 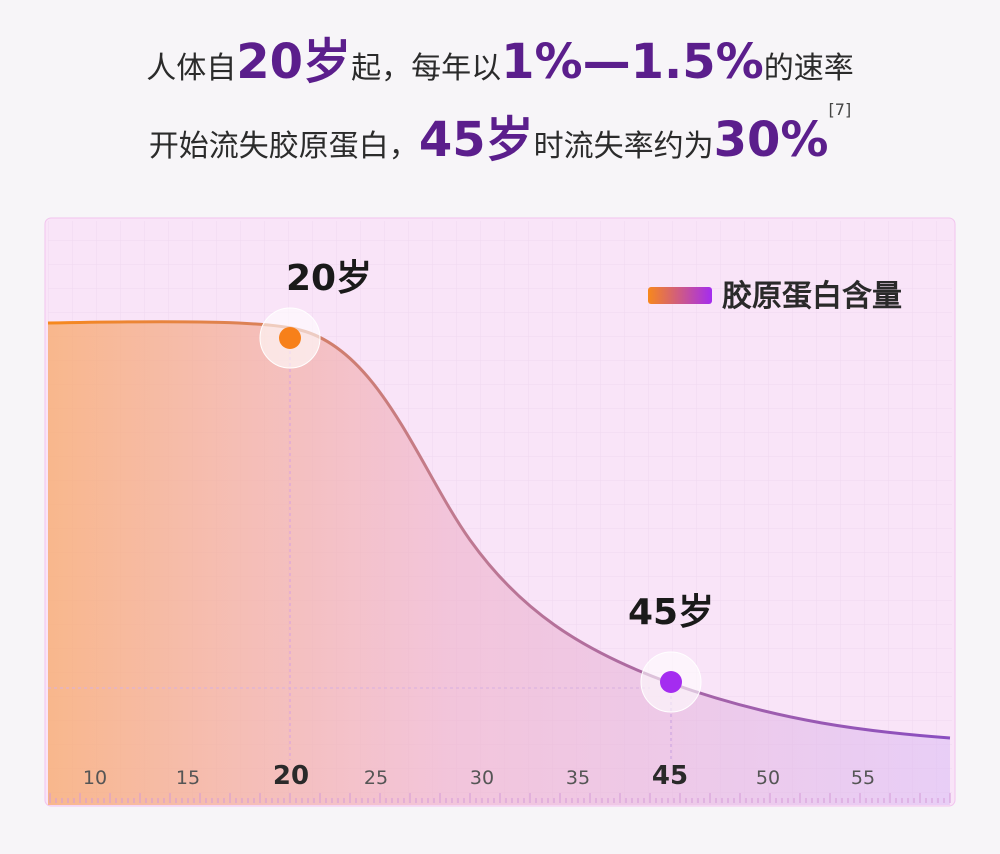 I want to click on header-emphasis: 1%—1.5%, so click(x=632, y=62).